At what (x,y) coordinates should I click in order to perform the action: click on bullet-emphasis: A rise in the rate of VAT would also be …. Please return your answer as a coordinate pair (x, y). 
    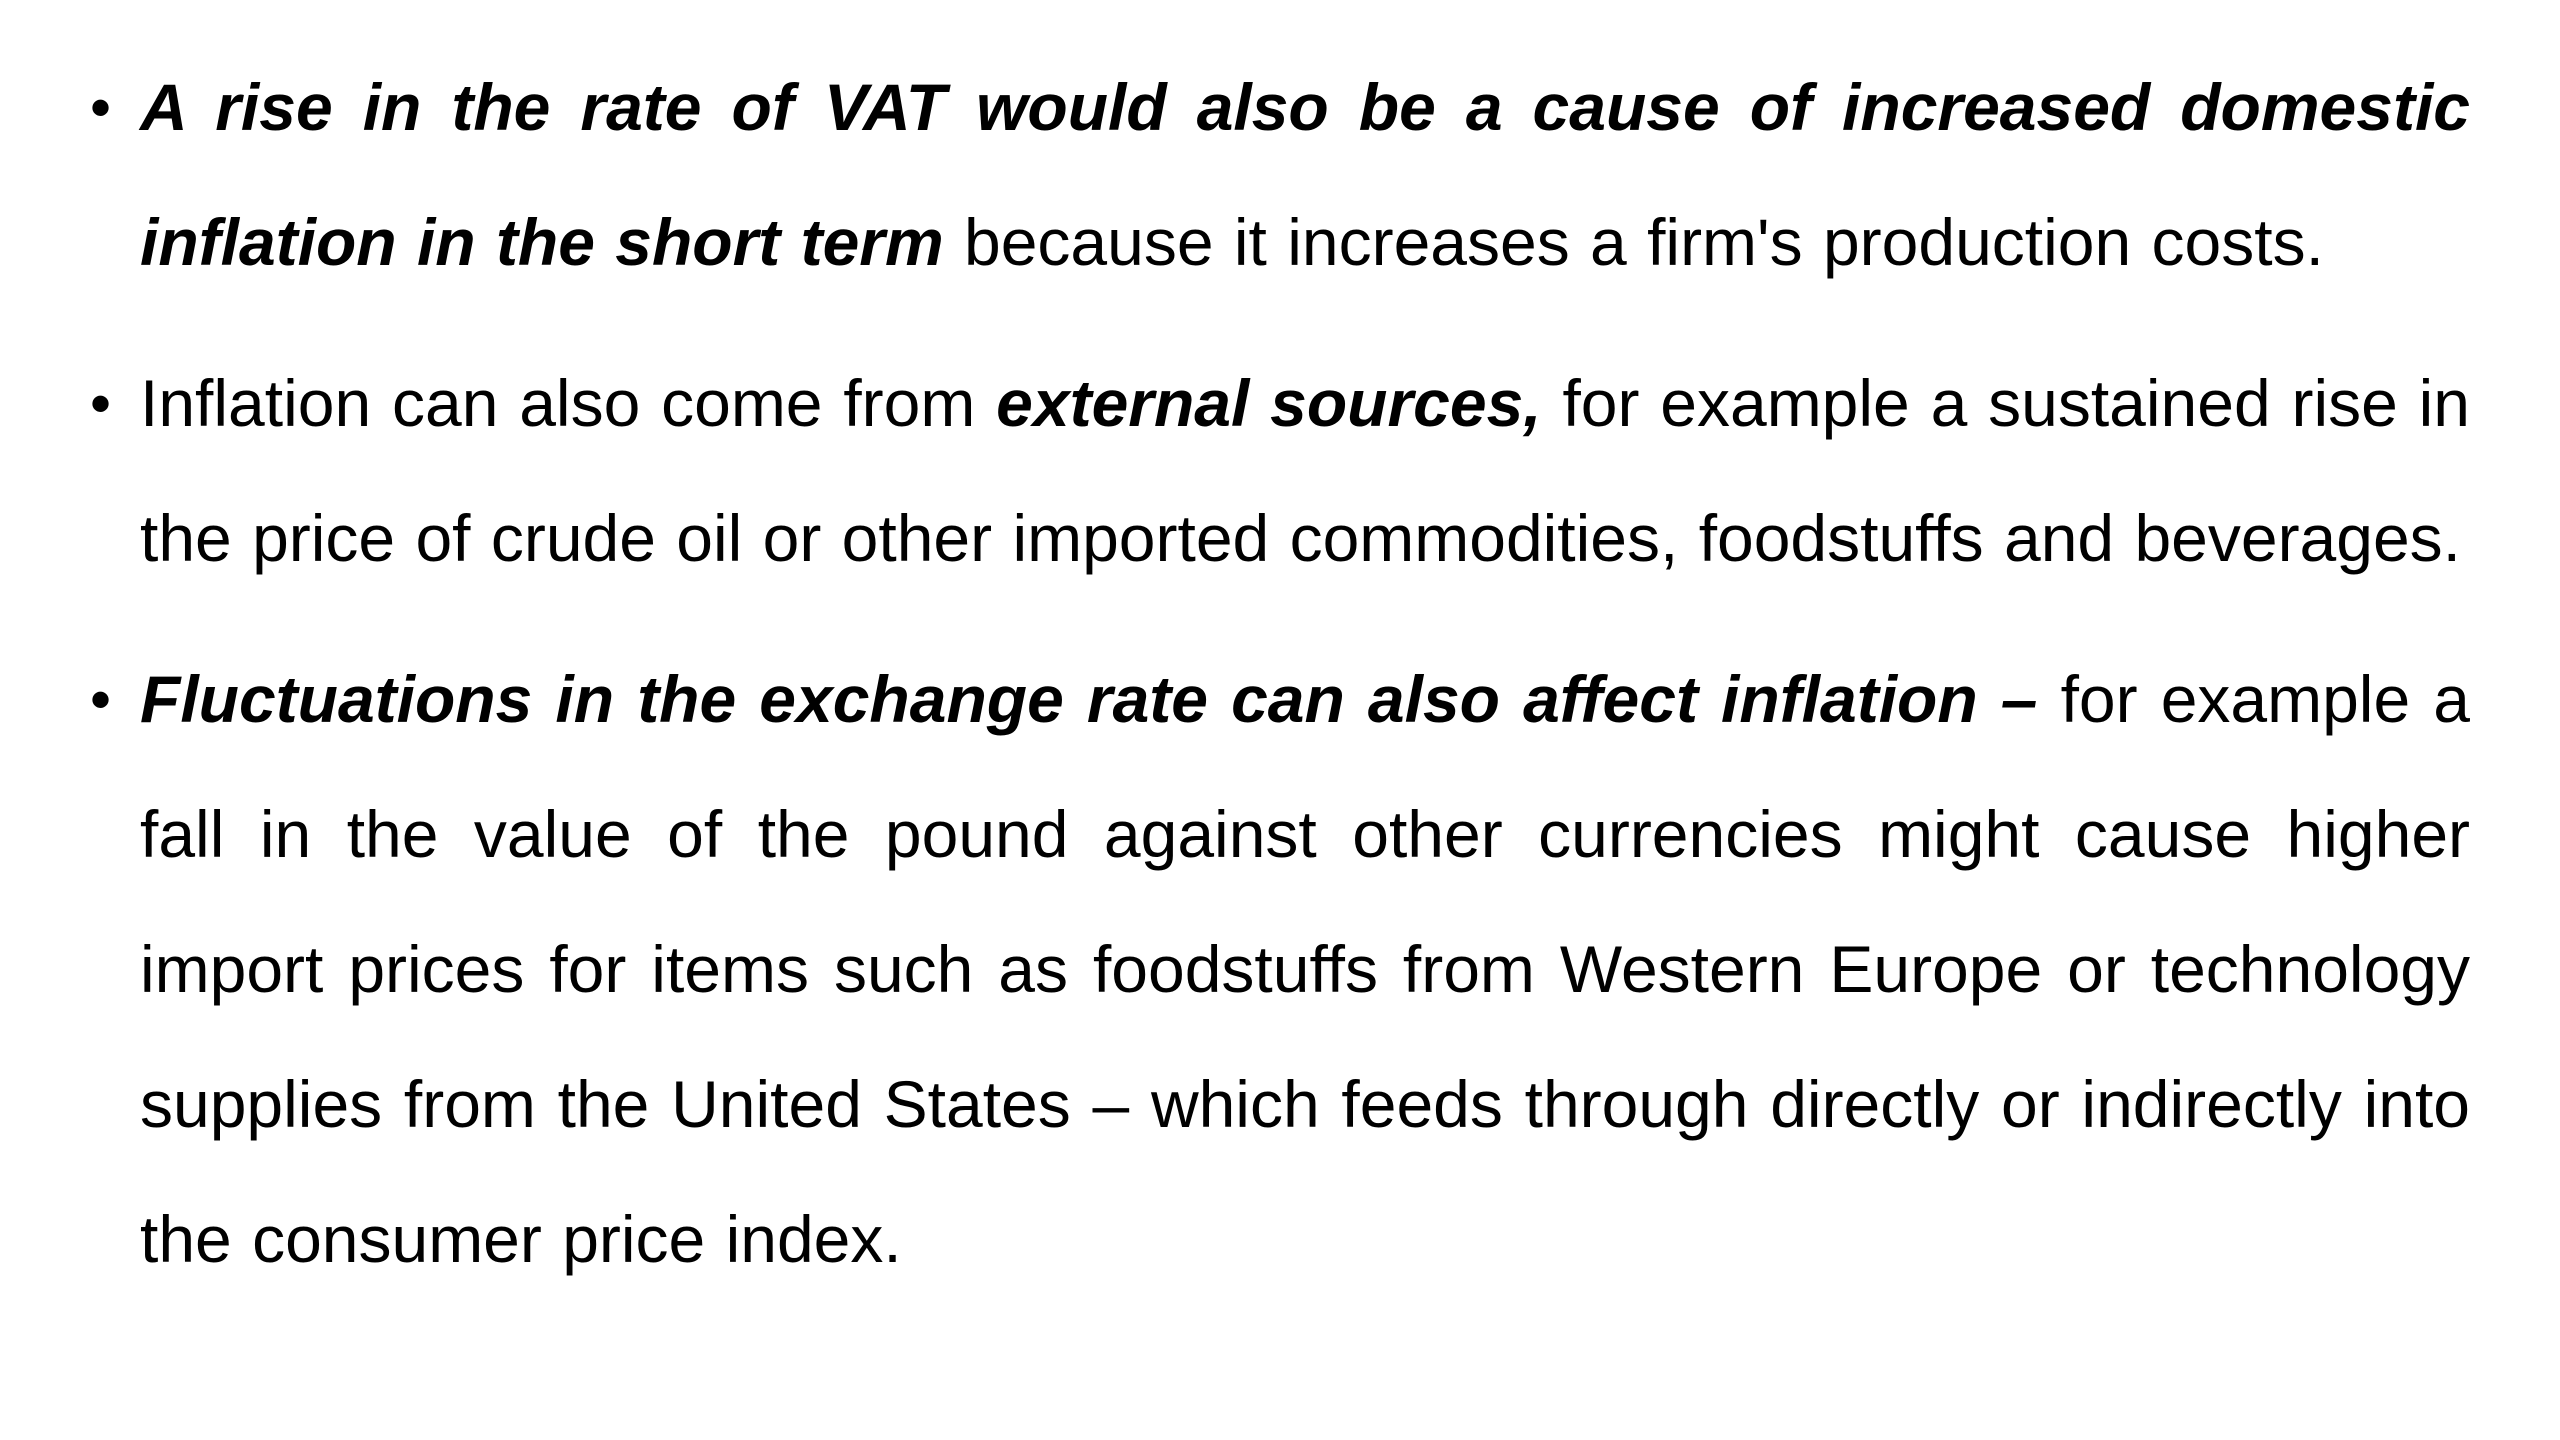
    Looking at the image, I should click on (1305, 174).